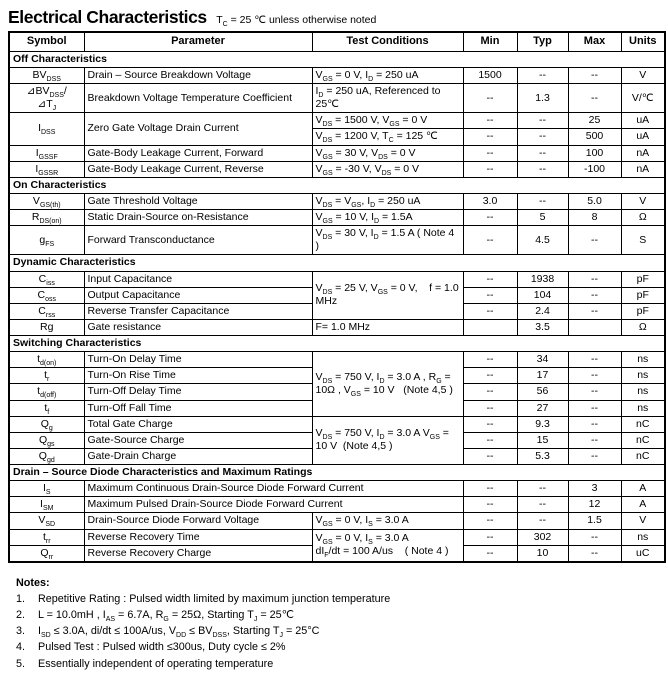  Describe the element at coordinates (46, 376) in the screenshot. I see `cell-symbol: tr` at that location.